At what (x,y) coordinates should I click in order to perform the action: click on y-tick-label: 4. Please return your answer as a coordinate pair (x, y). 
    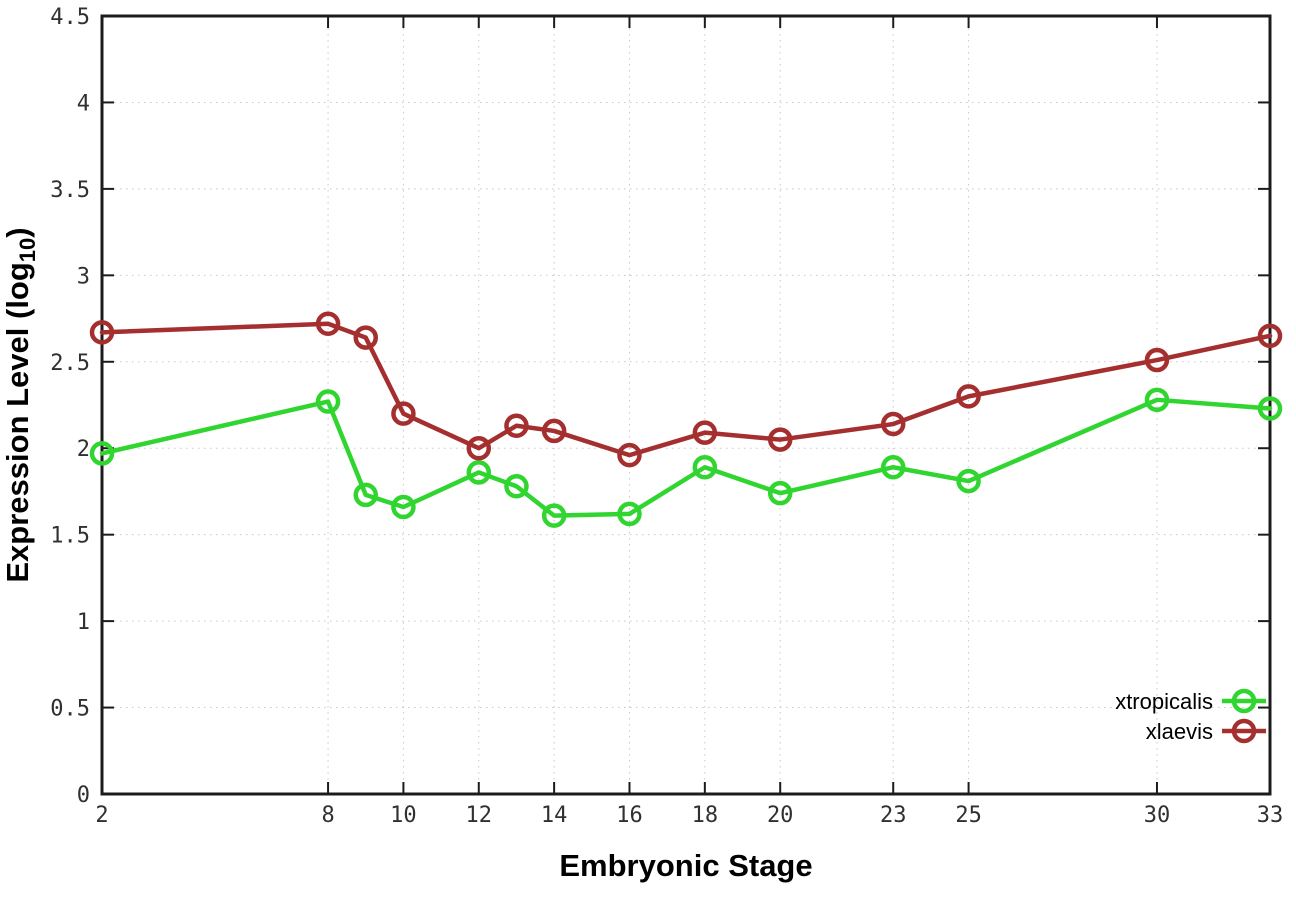
    Looking at the image, I should click on (83, 103).